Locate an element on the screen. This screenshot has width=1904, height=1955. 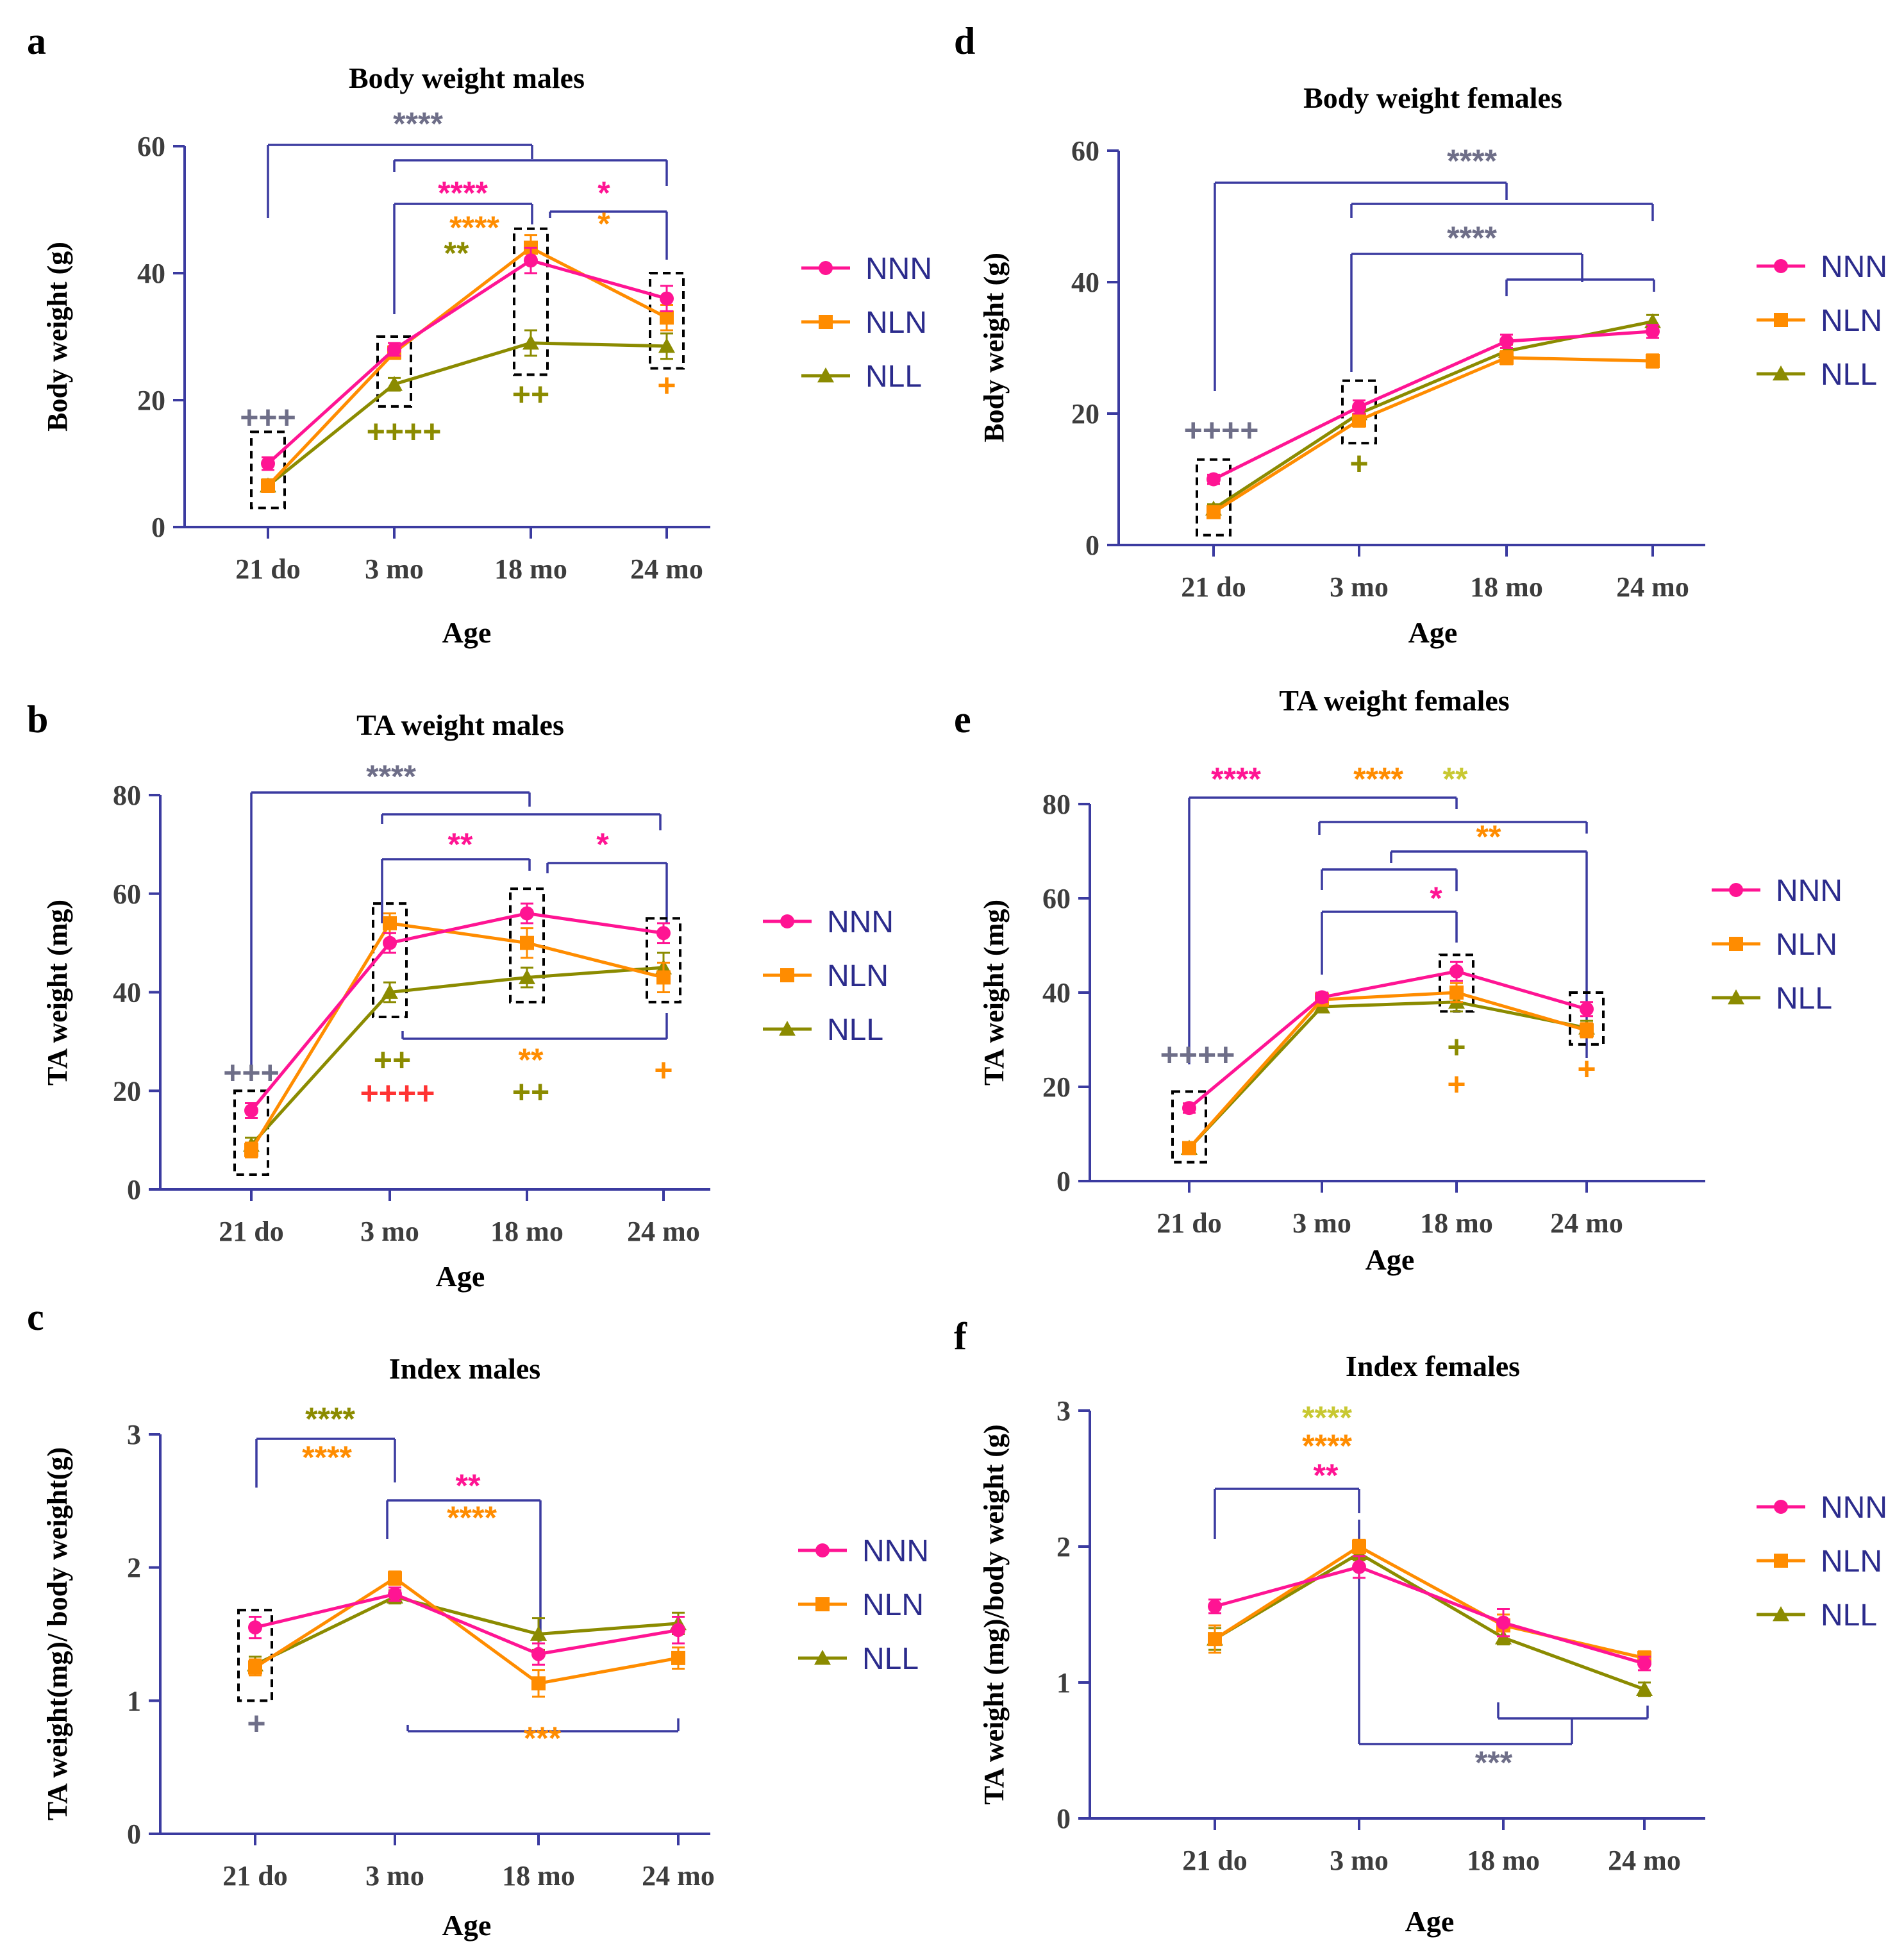
y-tick-label: 1 is located at coordinates (1063, 1683).